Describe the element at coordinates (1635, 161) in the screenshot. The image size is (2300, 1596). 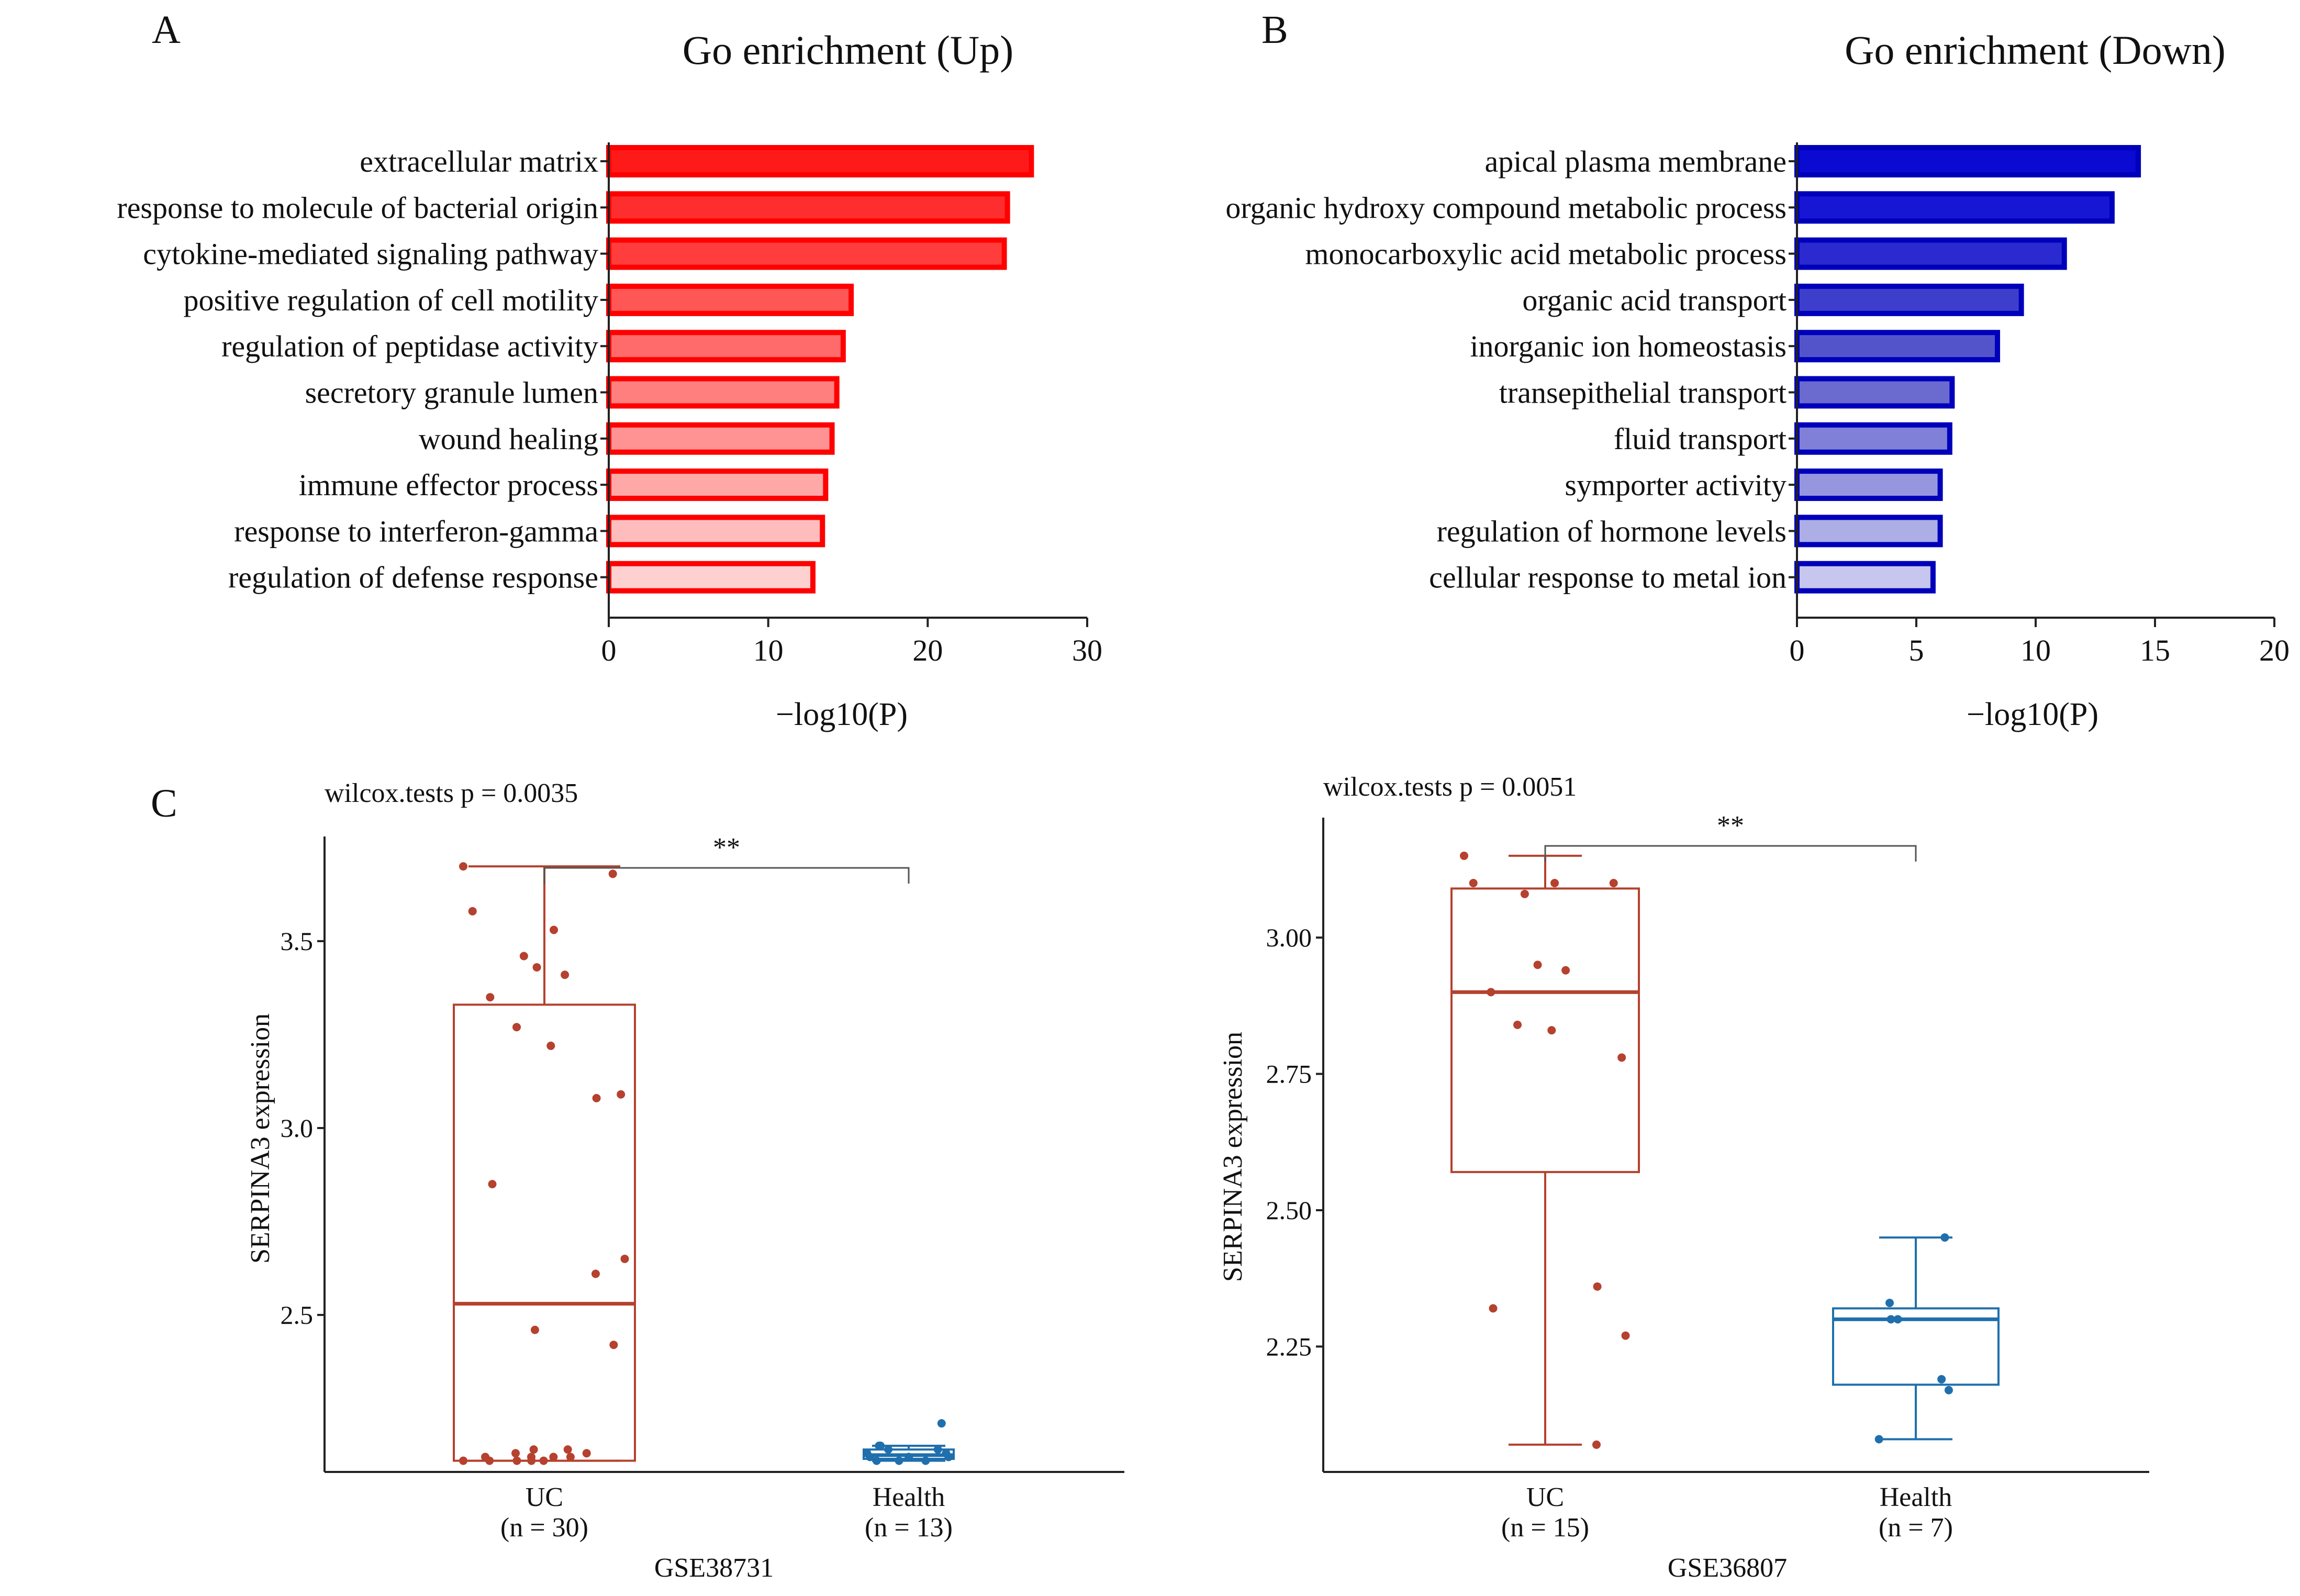
I see `category-label: apical plasma membrane` at that location.